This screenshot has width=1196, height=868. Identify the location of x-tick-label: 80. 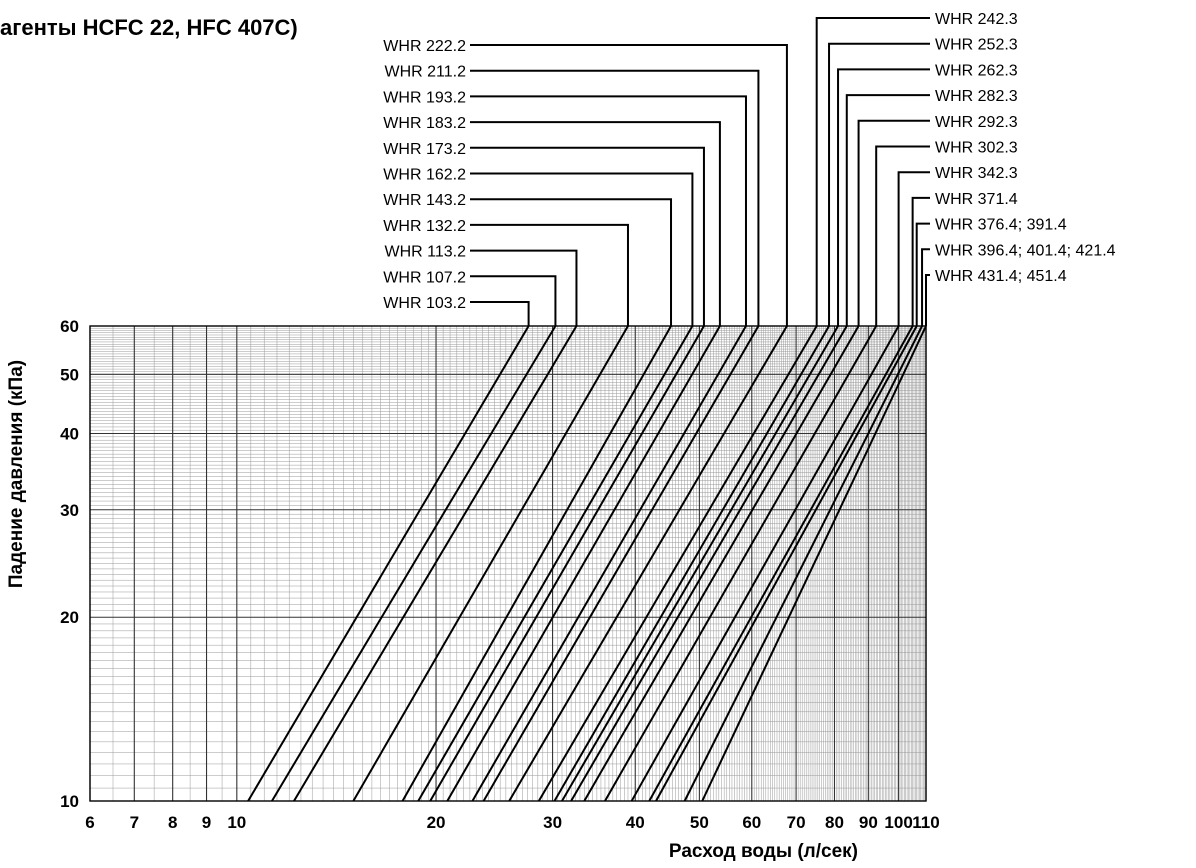
(834, 822).